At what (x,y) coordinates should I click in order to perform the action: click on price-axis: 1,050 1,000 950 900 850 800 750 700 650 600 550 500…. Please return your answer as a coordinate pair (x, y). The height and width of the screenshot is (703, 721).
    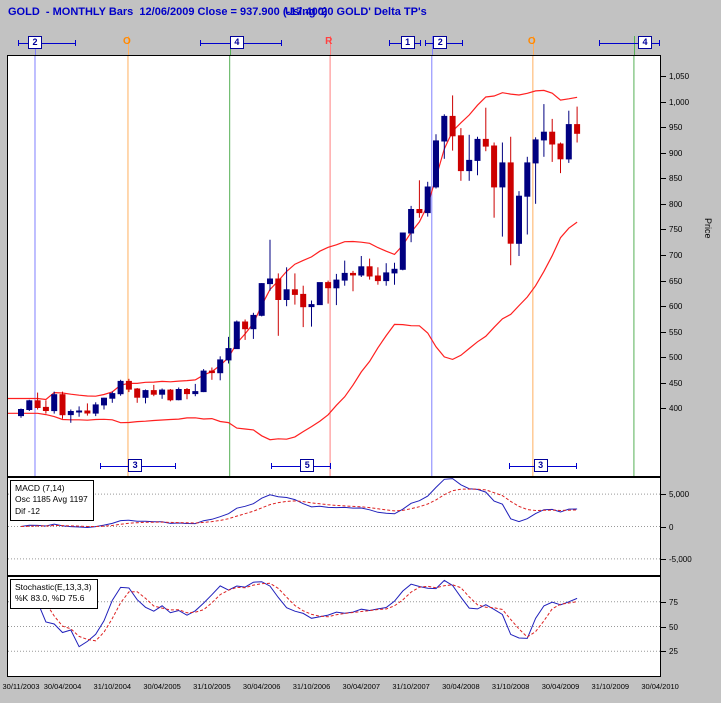
    Looking at the image, I should click on (690, 266).